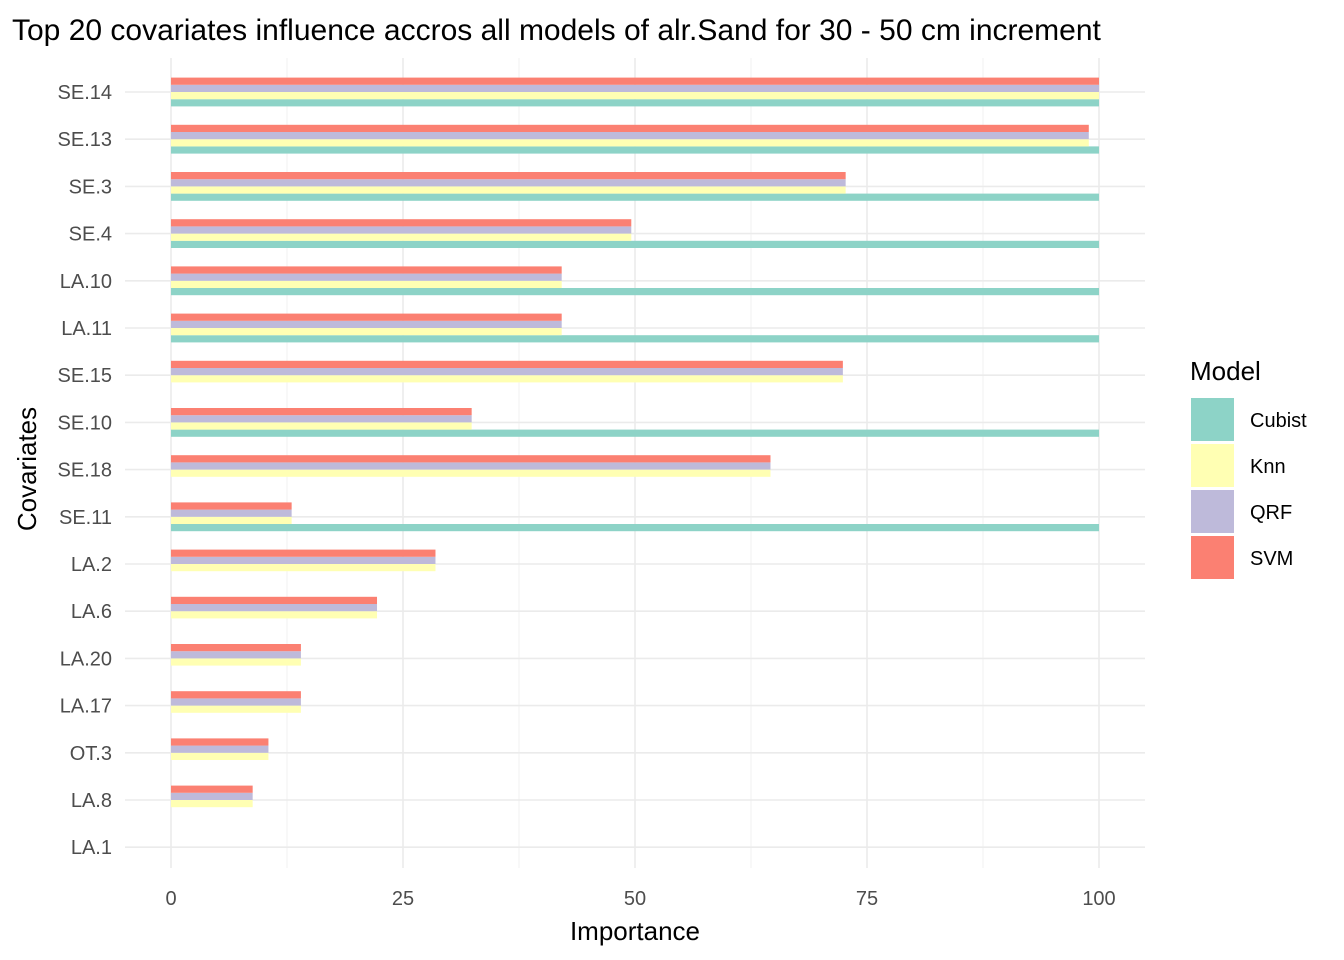  What do you see at coordinates (85, 518) in the screenshot?
I see `y-tick-label: SE.11` at bounding box center [85, 518].